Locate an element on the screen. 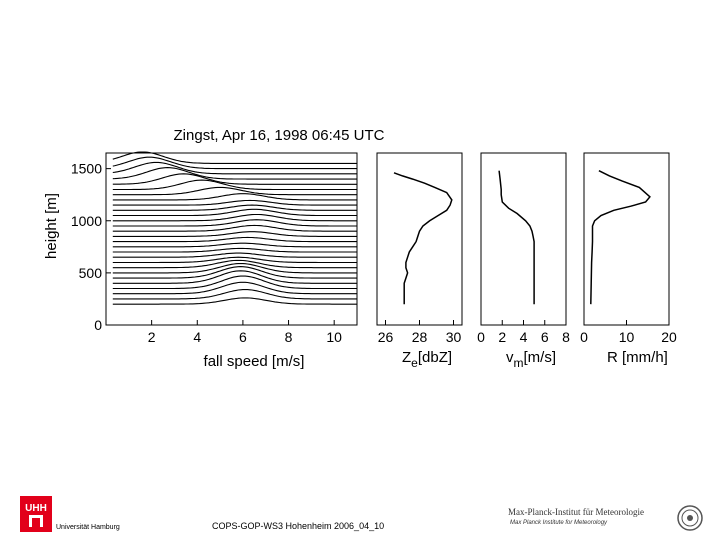  rain-rate-profile-line is located at coordinates (620, 237).